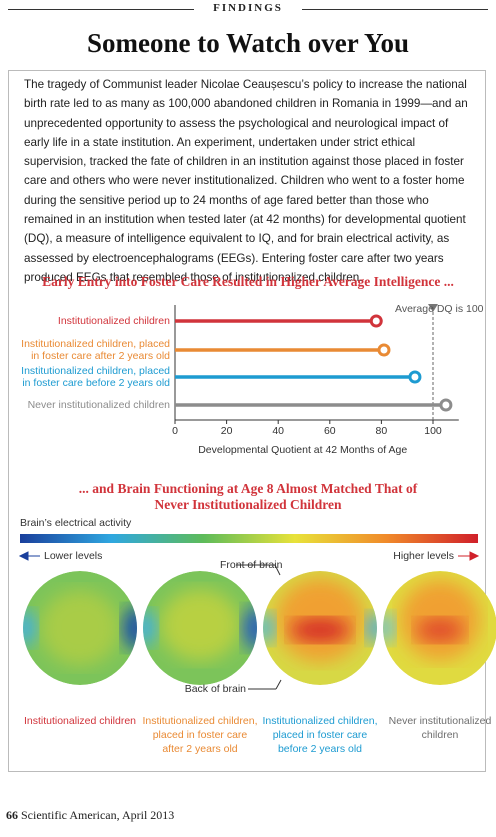 The height and width of the screenshot is (837, 496). Describe the element at coordinates (330, 431) in the screenshot. I see `x-tick-label: 60` at that location.